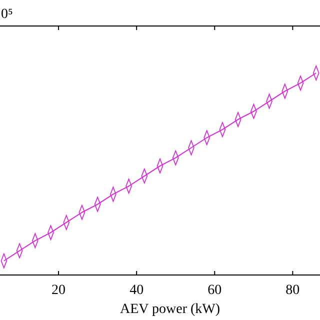 The height and width of the screenshot is (320, 320). What do you see at coordinates (137, 290) in the screenshot?
I see `x-tick-label: 40` at bounding box center [137, 290].